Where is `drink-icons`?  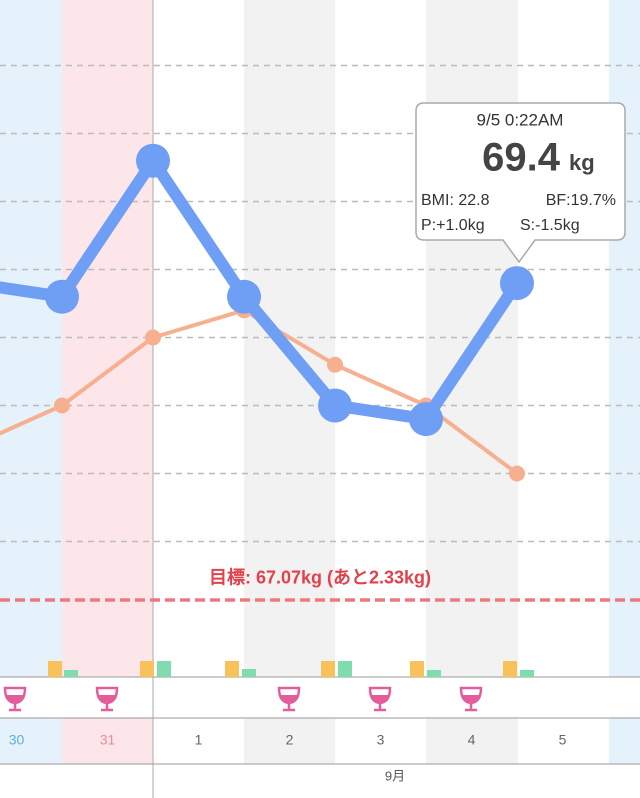 drink-icons is located at coordinates (243, 699).